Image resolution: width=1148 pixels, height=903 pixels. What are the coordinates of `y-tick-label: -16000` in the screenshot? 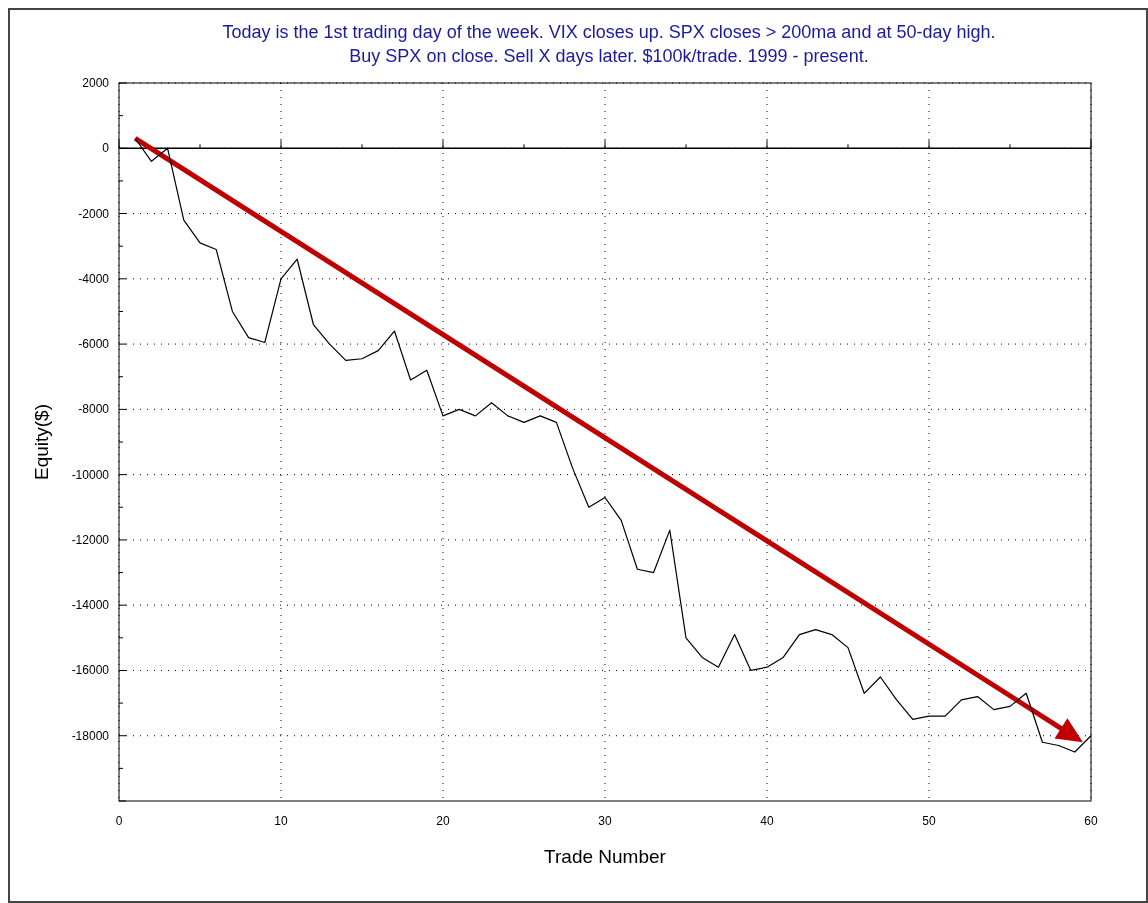 It's located at (90, 670).